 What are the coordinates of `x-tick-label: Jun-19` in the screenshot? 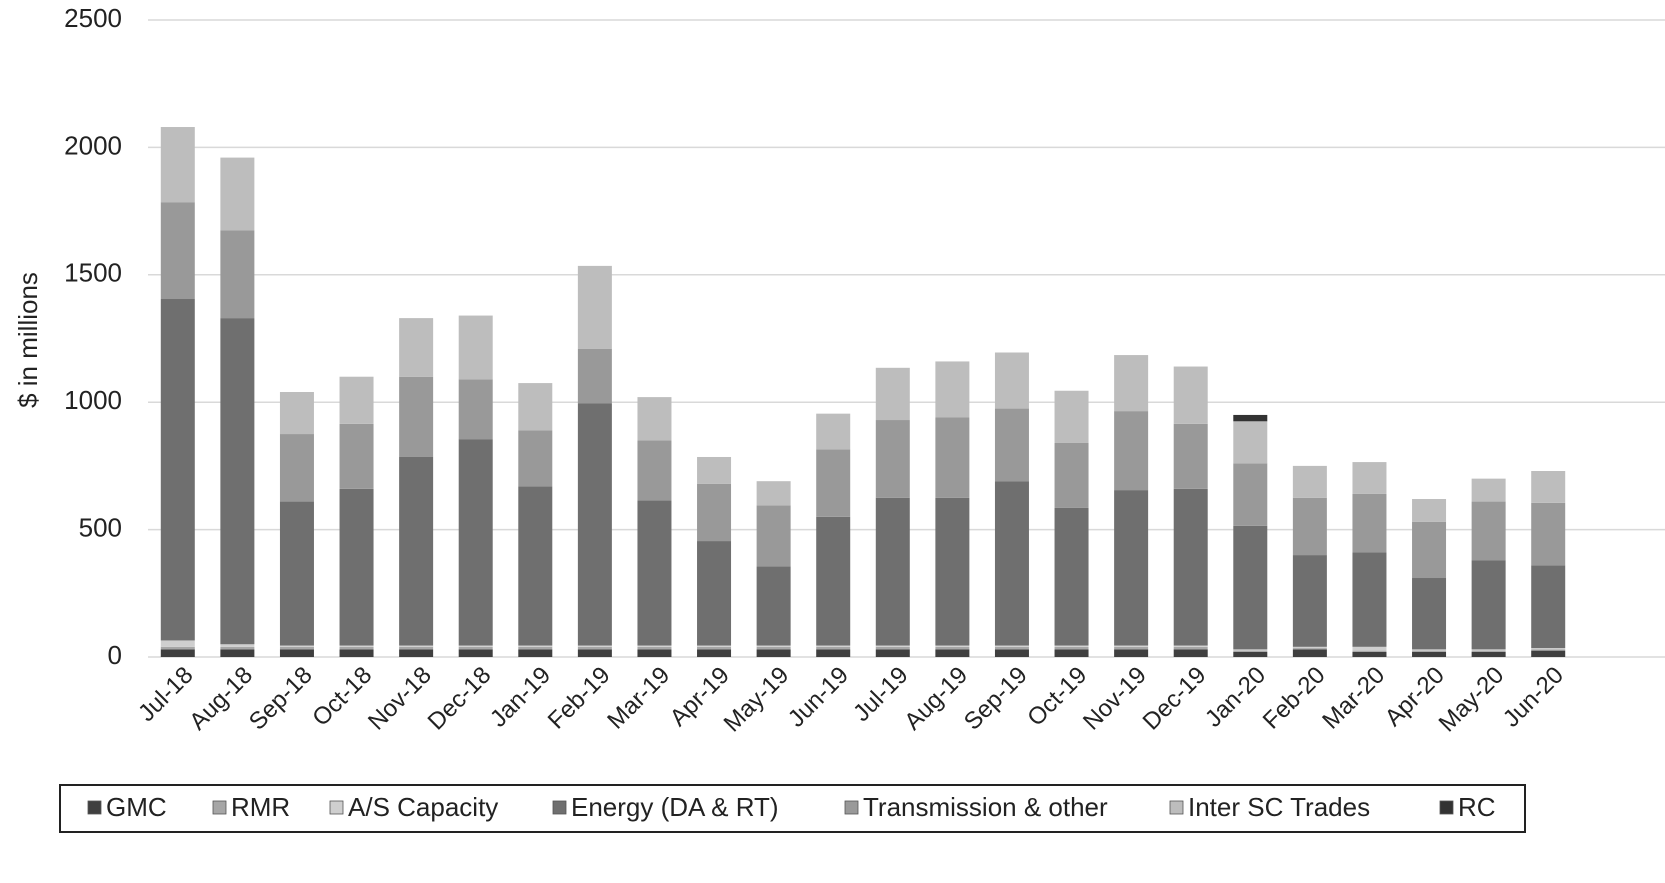 It's located at (818, 697).